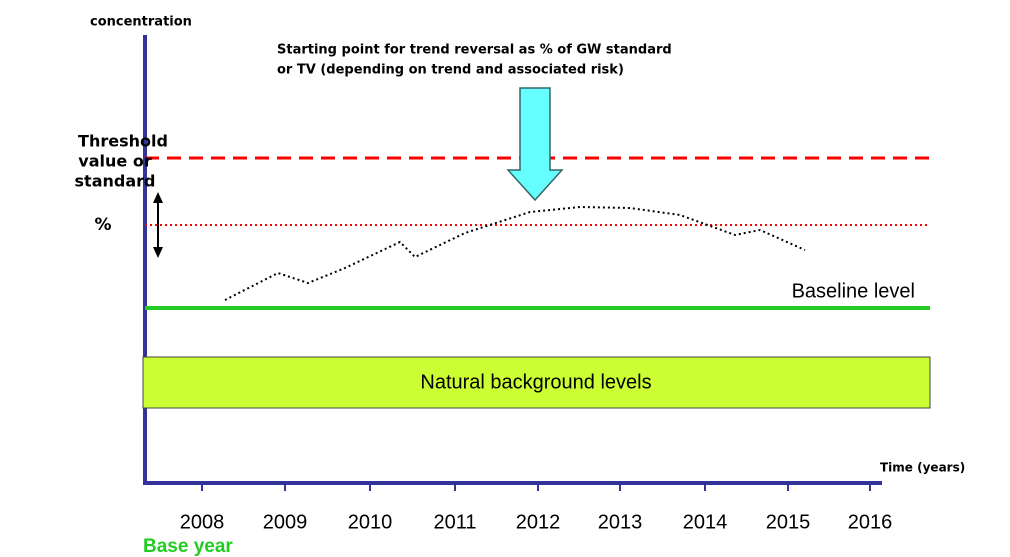  What do you see at coordinates (535, 144) in the screenshot?
I see `arrow` at bounding box center [535, 144].